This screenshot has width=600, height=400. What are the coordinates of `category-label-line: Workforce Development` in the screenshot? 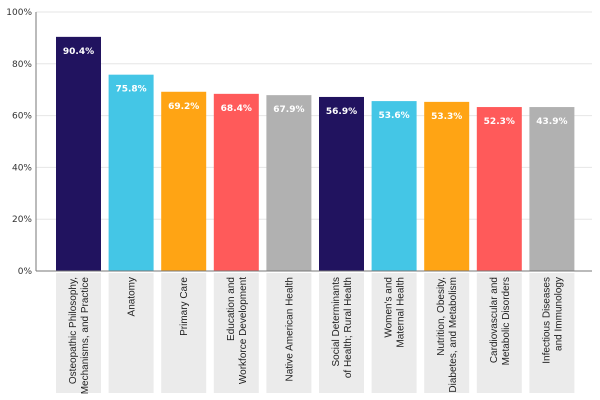 It's located at (243, 330).